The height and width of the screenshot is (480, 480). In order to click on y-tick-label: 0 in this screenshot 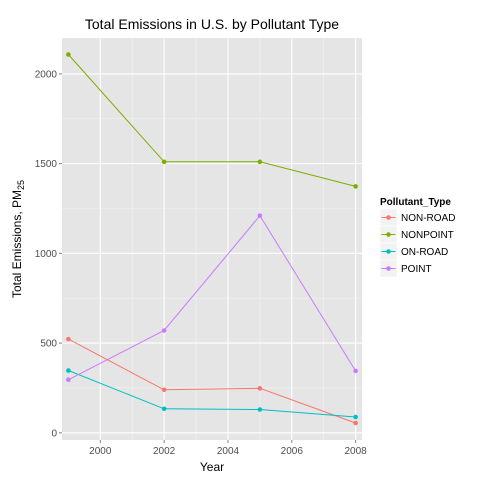, I will do `click(54, 433)`.